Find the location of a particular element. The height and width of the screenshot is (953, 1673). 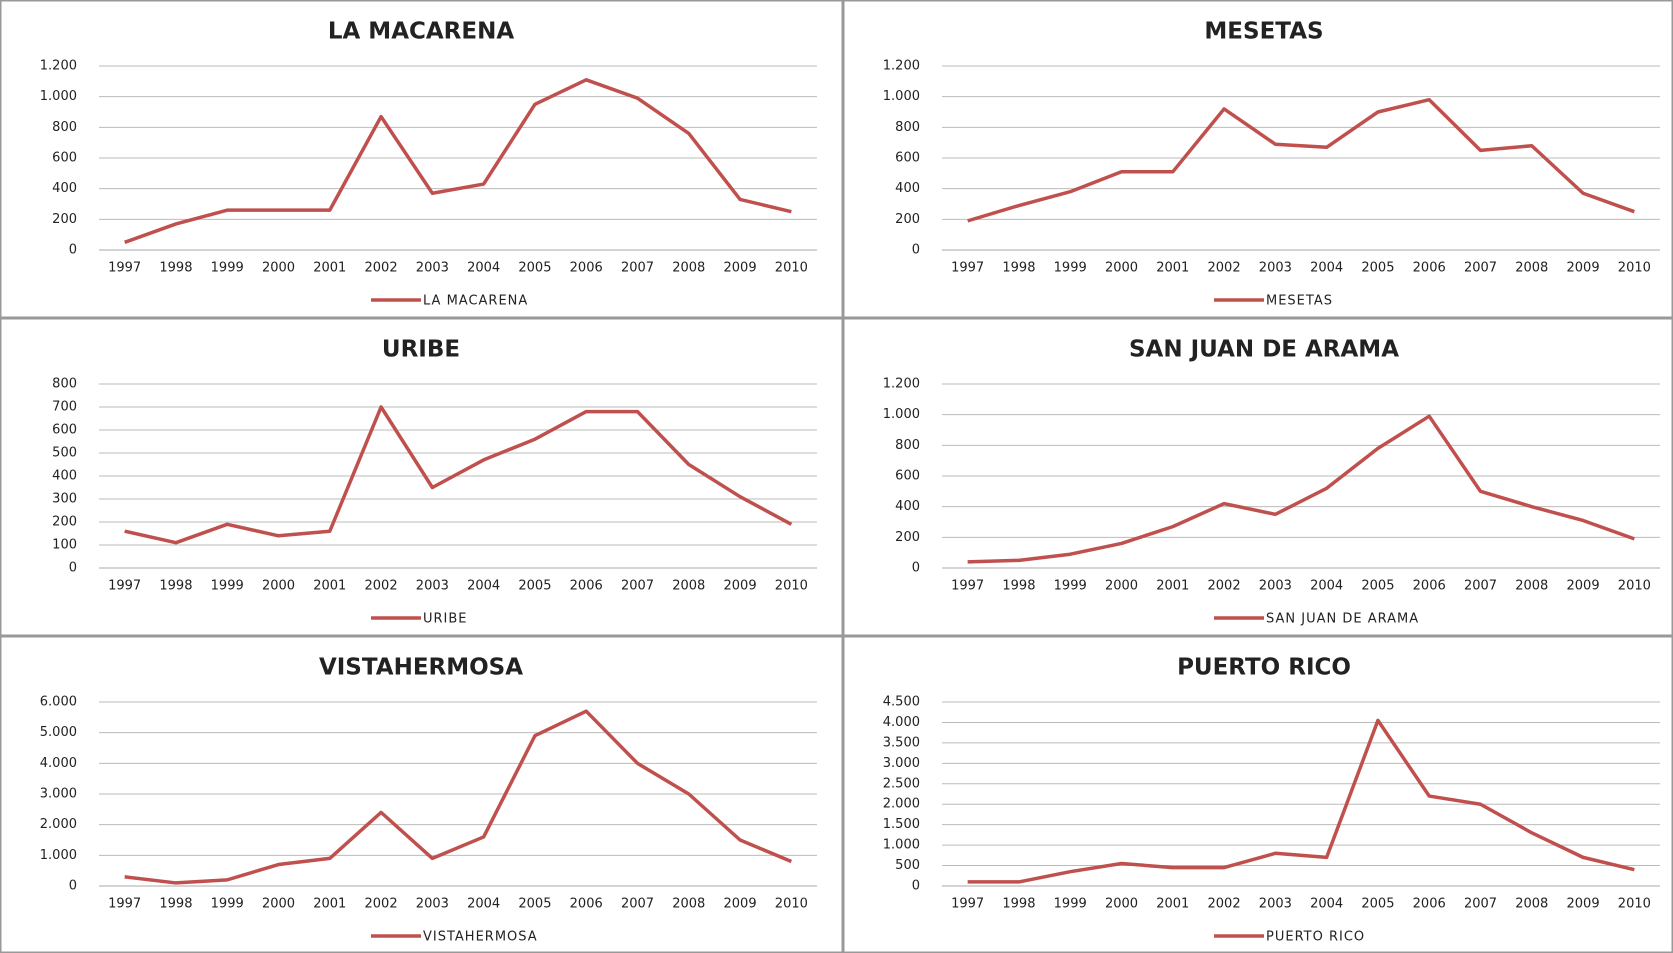

chart-title: VISTAHERMOSA is located at coordinates (421, 668).